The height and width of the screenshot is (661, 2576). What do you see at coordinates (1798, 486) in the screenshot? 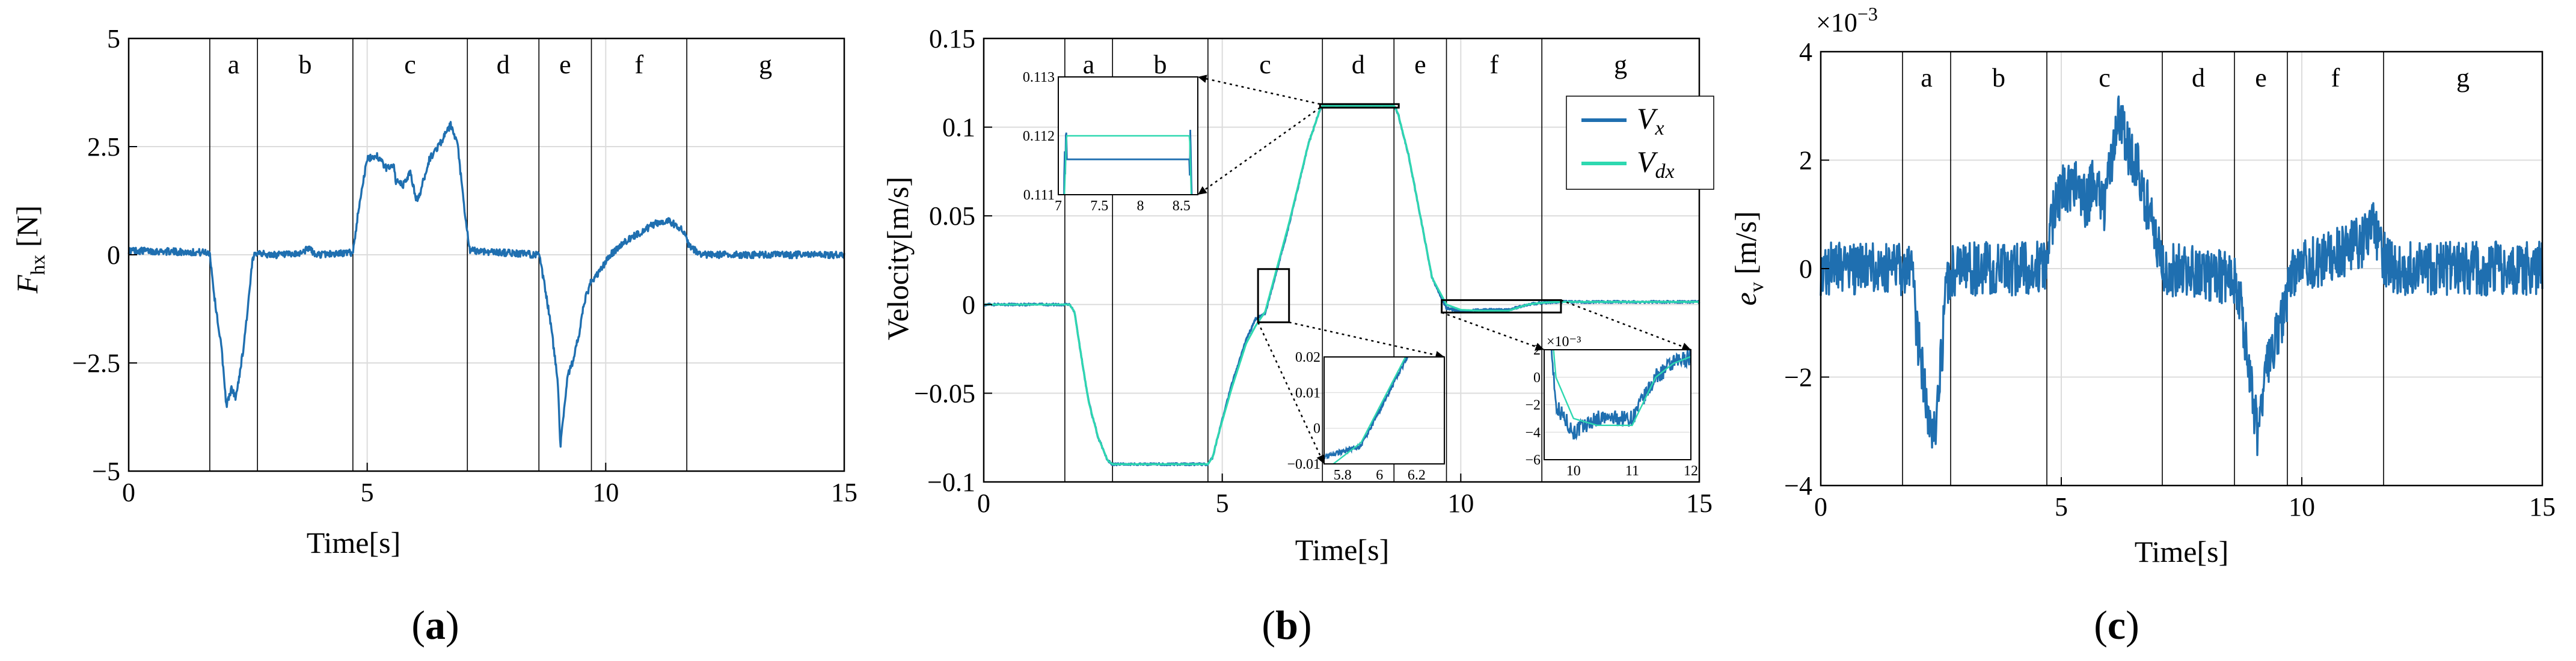
I see `y-tick-label: −4` at bounding box center [1798, 486].